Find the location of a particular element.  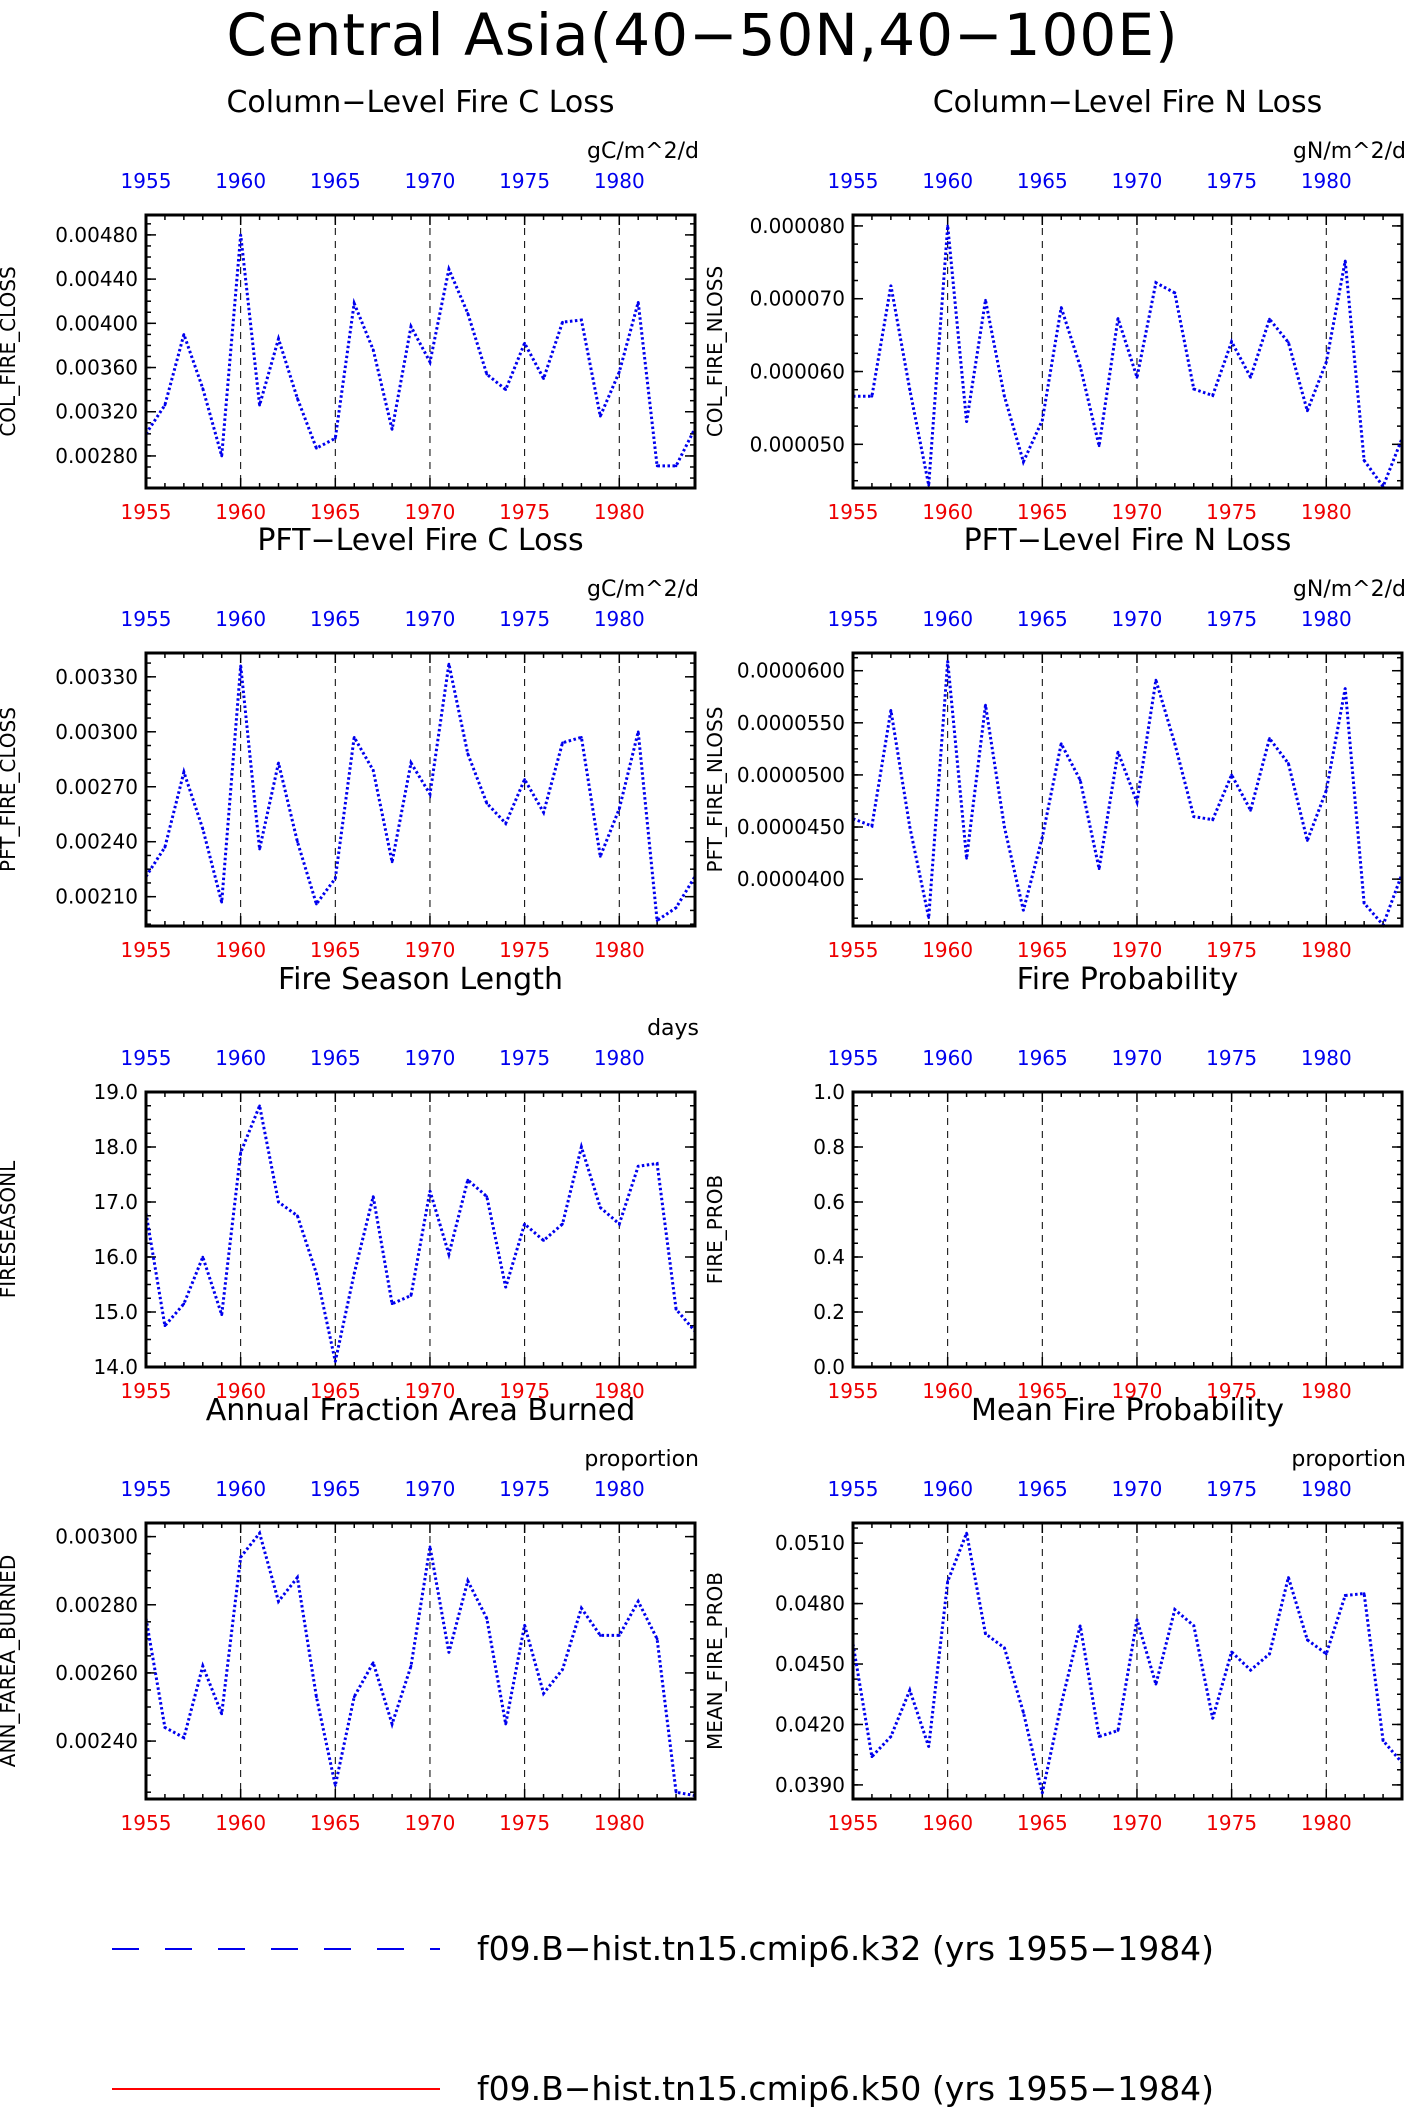

y-tick-label: 0.00260 is located at coordinates (96, 1673).